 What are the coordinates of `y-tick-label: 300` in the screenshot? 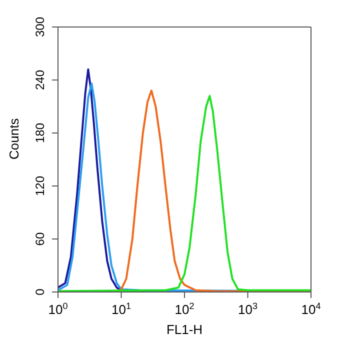 It's located at (40, 27).